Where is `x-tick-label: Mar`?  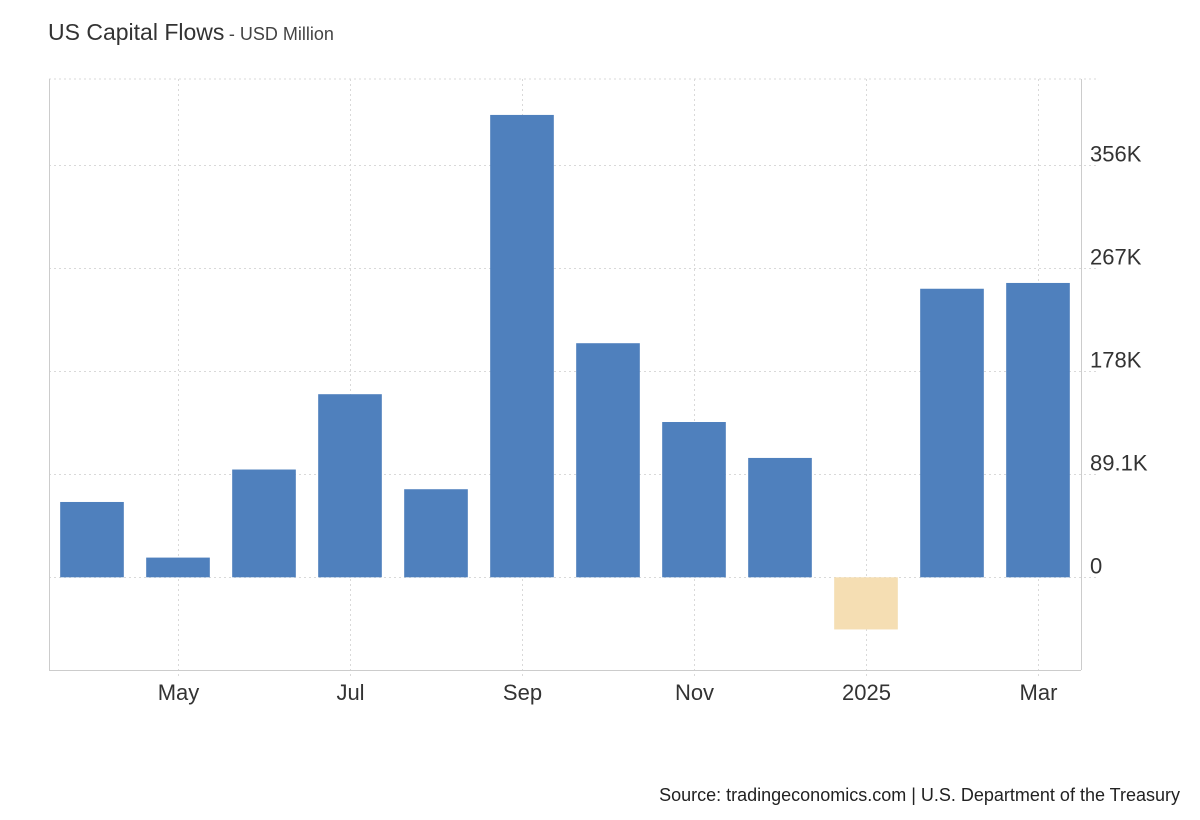
x-tick-label: Mar is located at coordinates (1039, 692).